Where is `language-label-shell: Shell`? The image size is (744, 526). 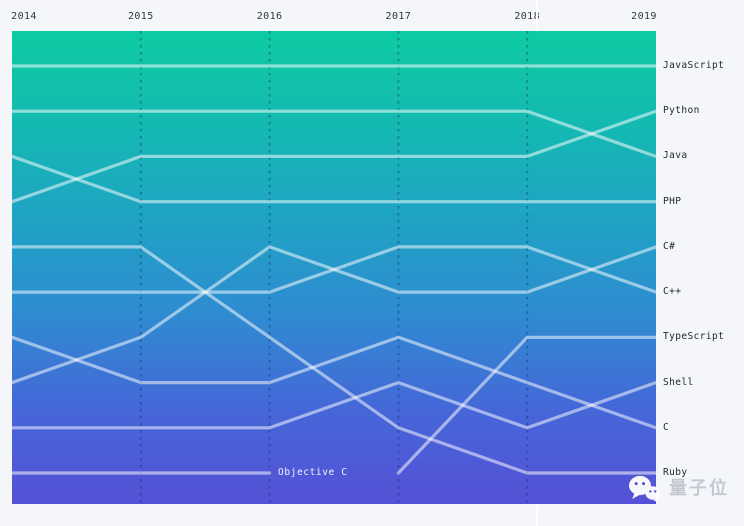 language-label-shell: Shell is located at coordinates (678, 382).